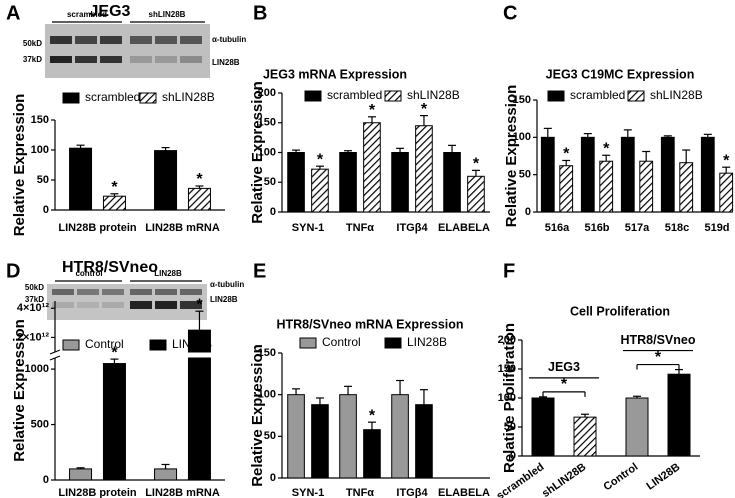  Describe the element at coordinates (663, 477) in the screenshot. I see `x-tick-label: LIN28B` at that location.